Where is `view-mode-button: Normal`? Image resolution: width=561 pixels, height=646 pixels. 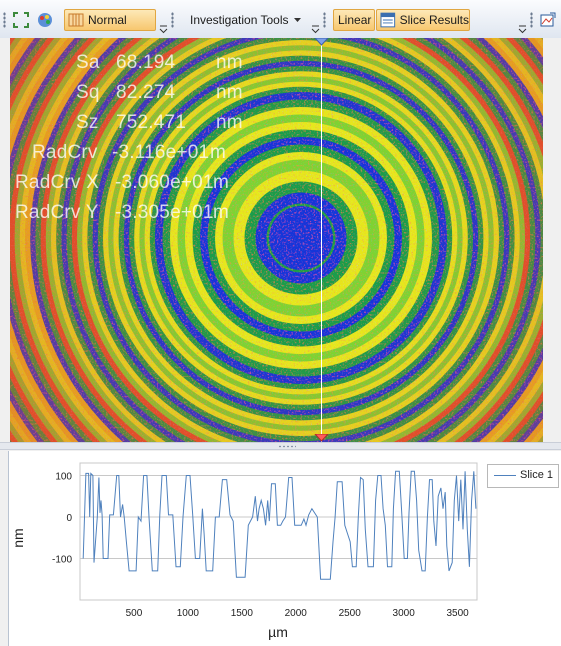 view-mode-button: Normal is located at coordinates (110, 20).